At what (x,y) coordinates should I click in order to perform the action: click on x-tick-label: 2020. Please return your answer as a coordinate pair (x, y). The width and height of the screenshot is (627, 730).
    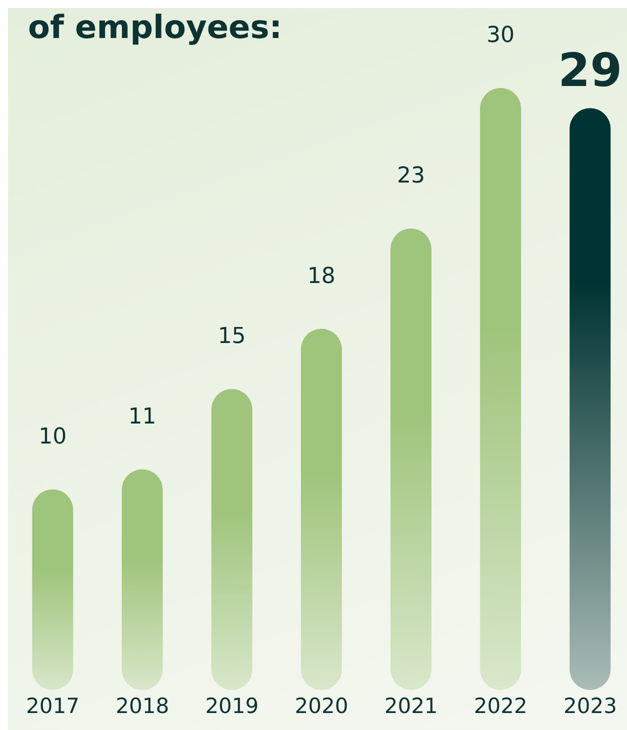
    Looking at the image, I should click on (321, 706).